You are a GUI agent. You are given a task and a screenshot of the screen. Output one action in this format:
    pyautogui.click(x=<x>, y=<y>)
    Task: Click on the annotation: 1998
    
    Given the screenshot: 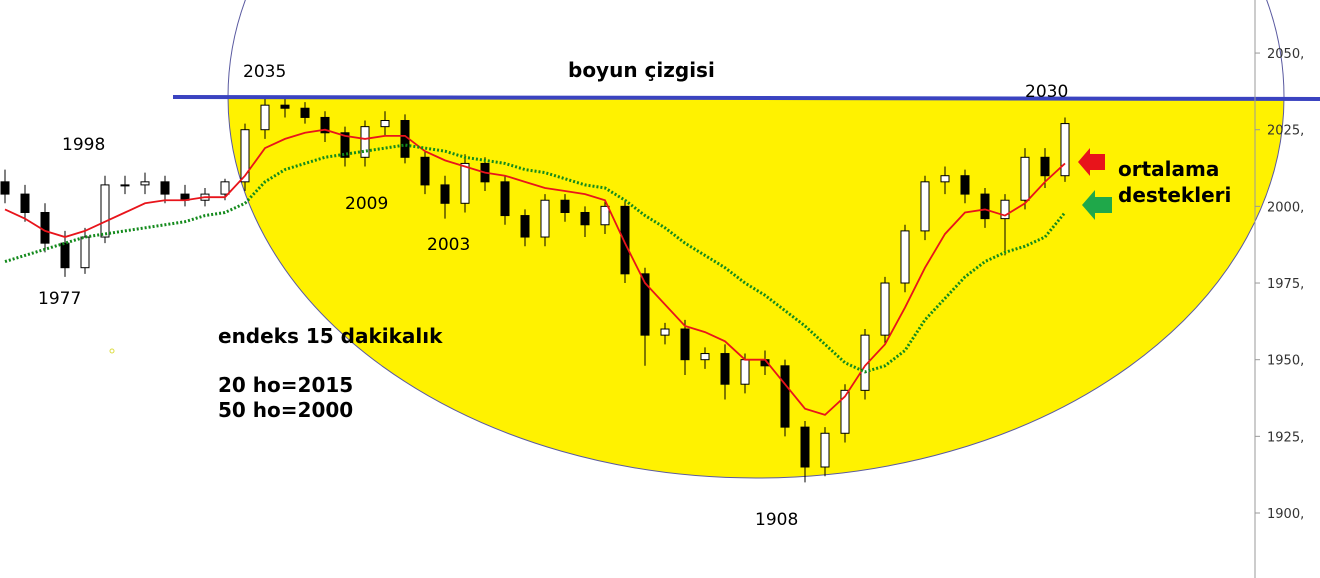 What is the action you would take?
    pyautogui.click(x=83, y=145)
    